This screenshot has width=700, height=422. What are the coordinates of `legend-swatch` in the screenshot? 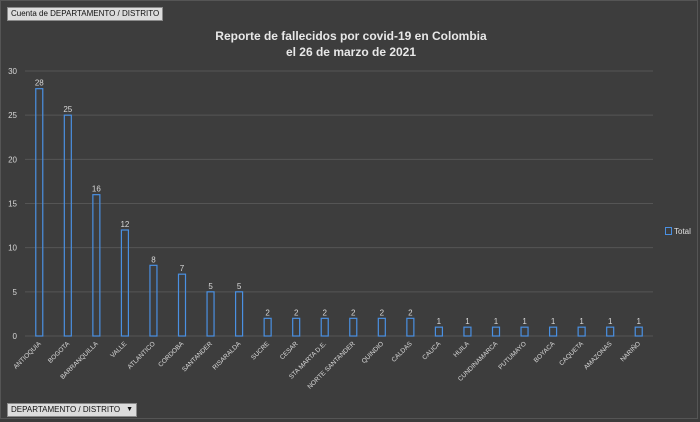 It's located at (668, 231).